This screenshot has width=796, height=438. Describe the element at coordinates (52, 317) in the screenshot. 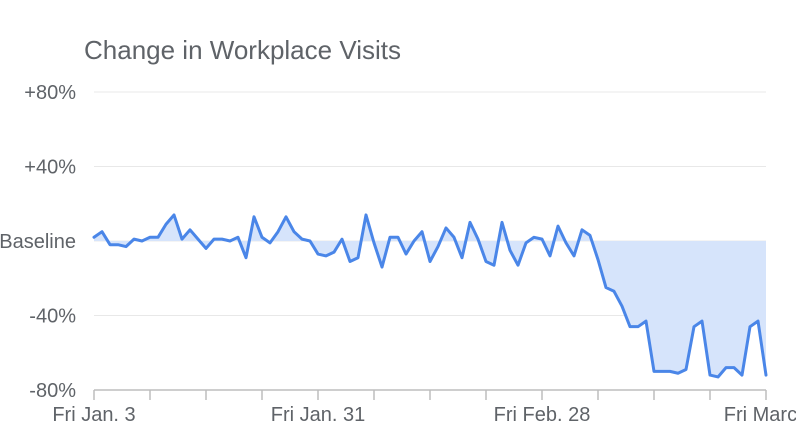

I see `y-tick-label: -40%` at that location.